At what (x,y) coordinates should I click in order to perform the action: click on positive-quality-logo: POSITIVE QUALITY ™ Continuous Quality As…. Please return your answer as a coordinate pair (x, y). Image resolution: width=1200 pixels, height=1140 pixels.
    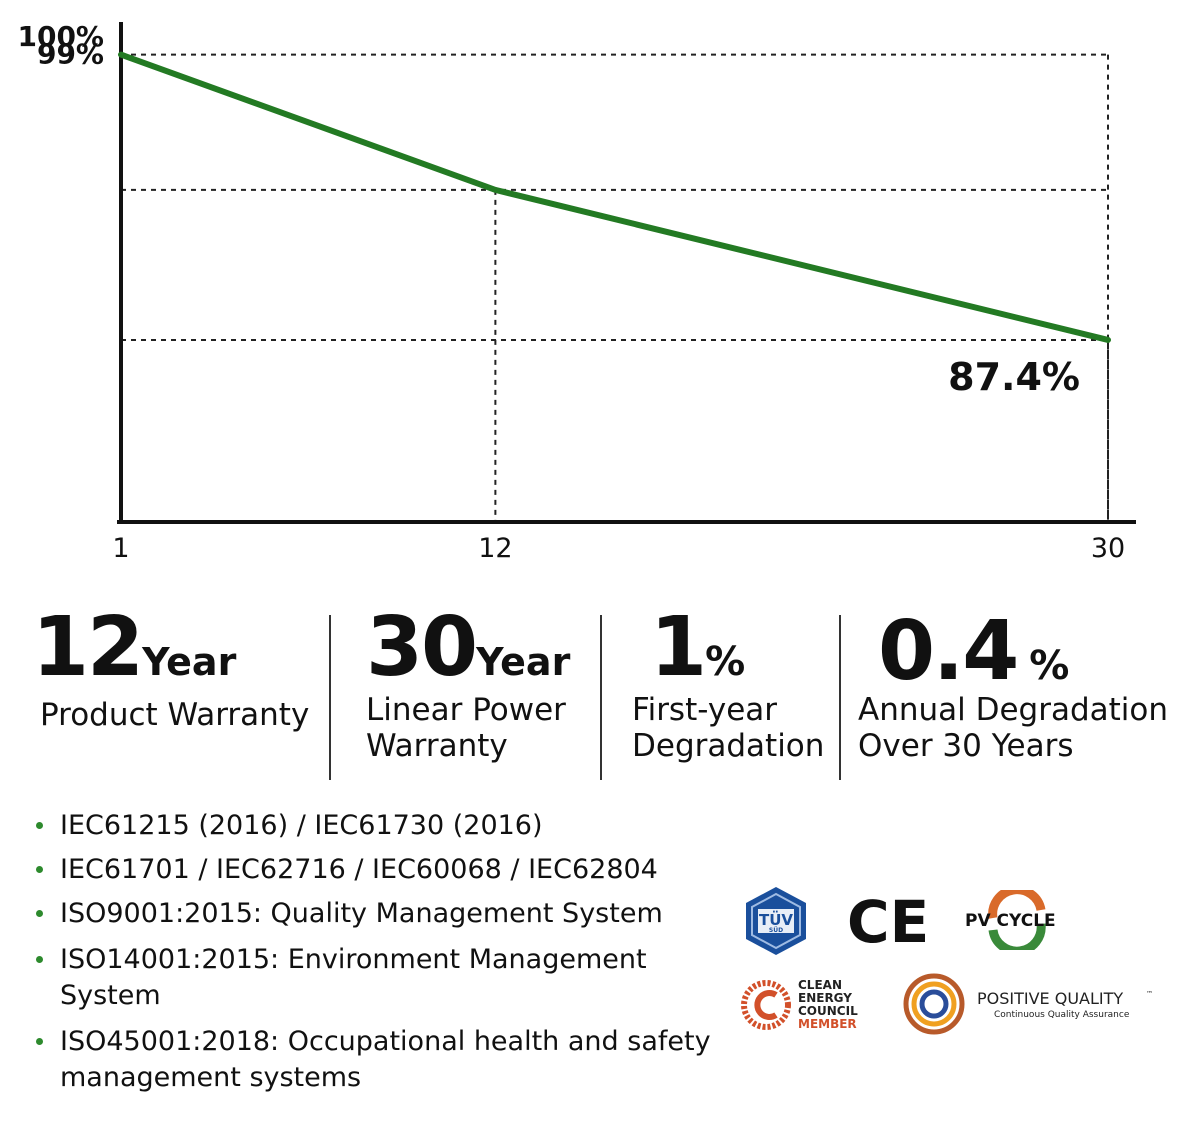
    Looking at the image, I should click on (1028, 1004).